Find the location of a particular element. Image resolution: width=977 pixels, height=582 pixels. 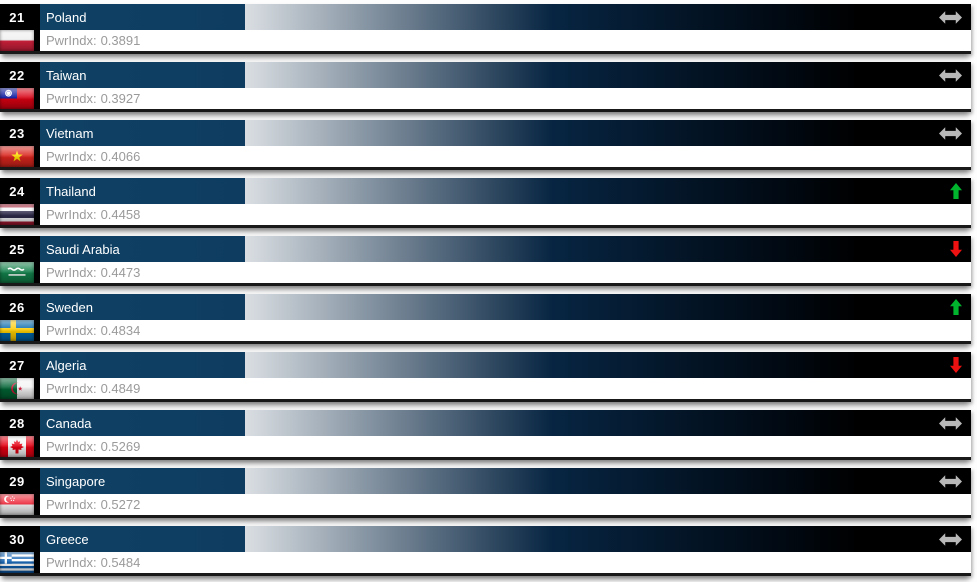

row-content: Canada PwrIndx: 0.5269 is located at coordinates (505, 433).